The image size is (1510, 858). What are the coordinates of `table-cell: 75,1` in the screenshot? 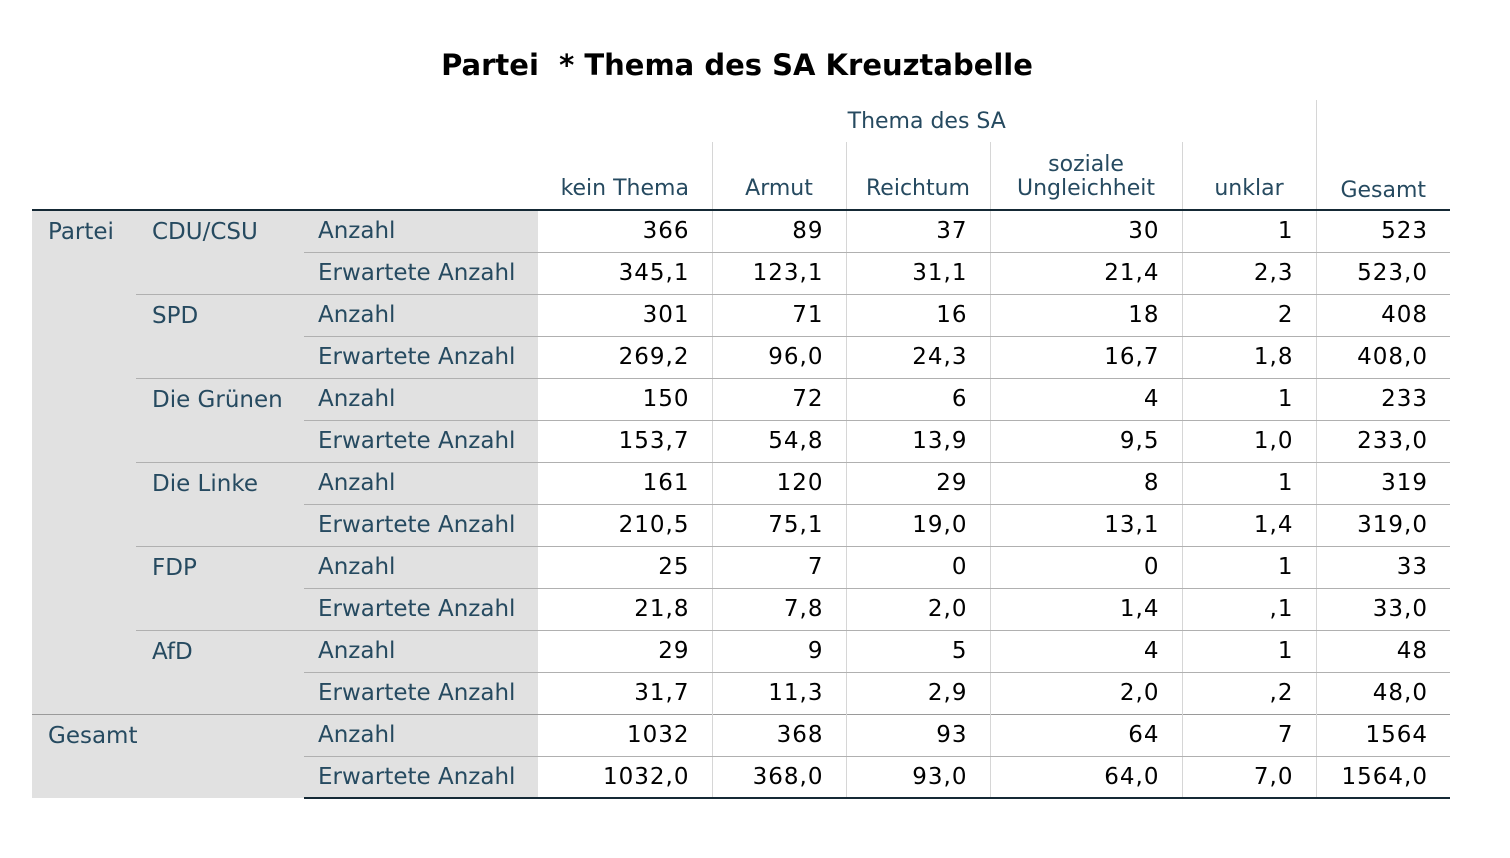 It's located at (778, 525).